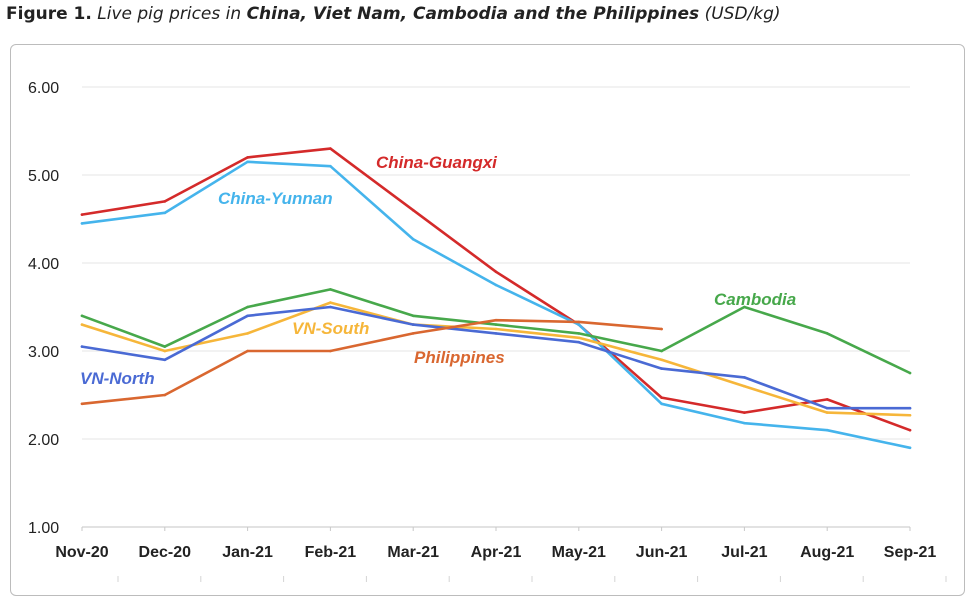 The image size is (977, 600). What do you see at coordinates (169, 14) in the screenshot?
I see `caption-prefix: Live pig prices in` at bounding box center [169, 14].